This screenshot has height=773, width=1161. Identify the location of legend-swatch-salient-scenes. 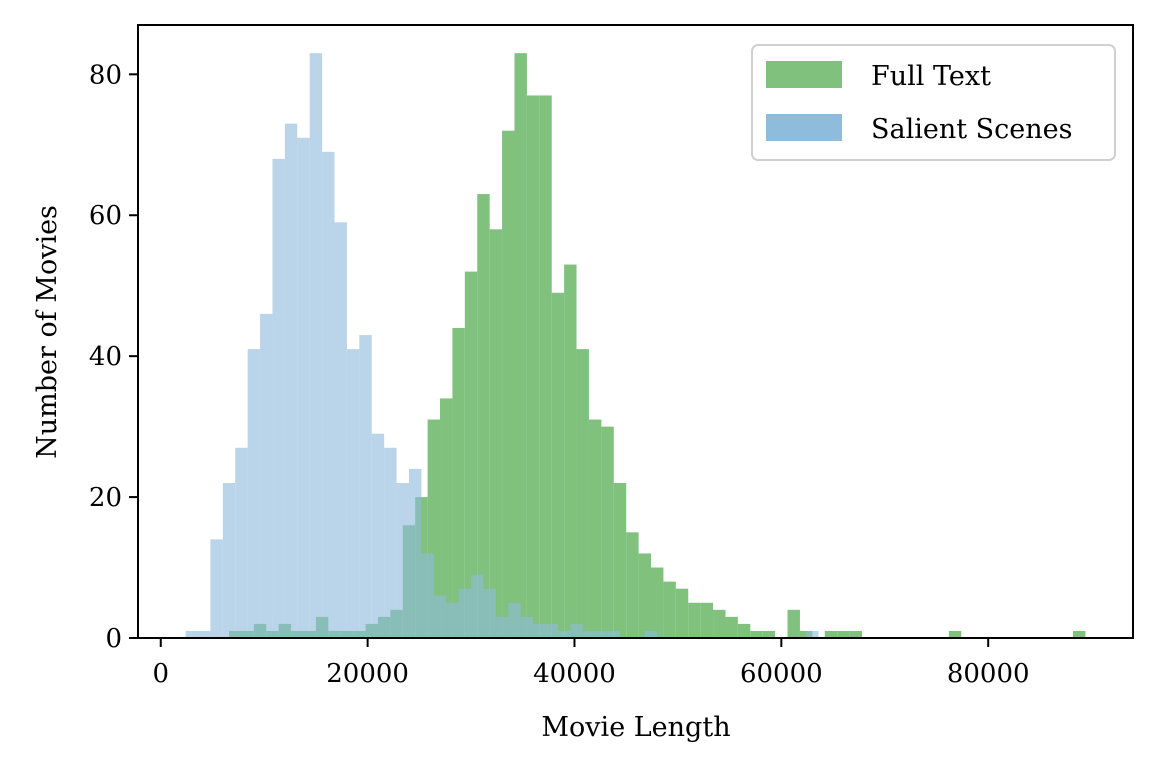
(804, 127).